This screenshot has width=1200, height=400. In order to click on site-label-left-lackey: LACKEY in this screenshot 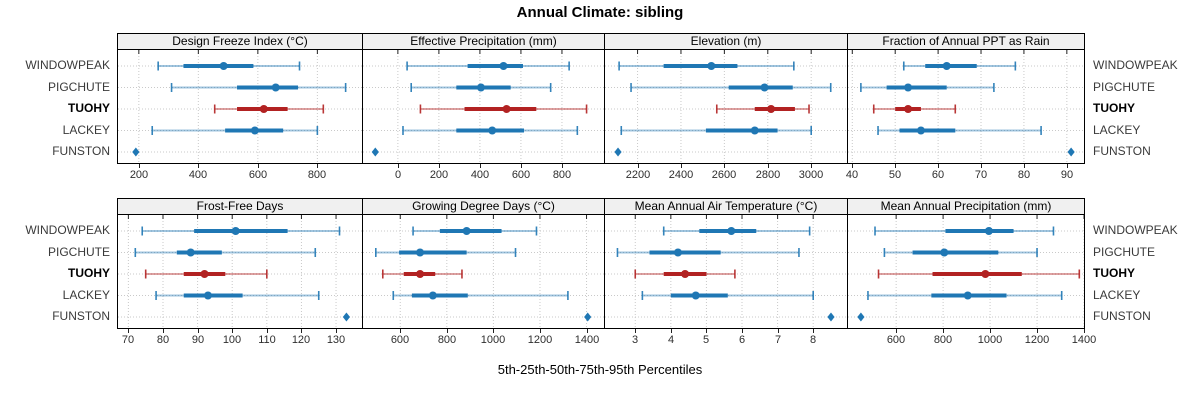, I will do `click(86, 294)`.